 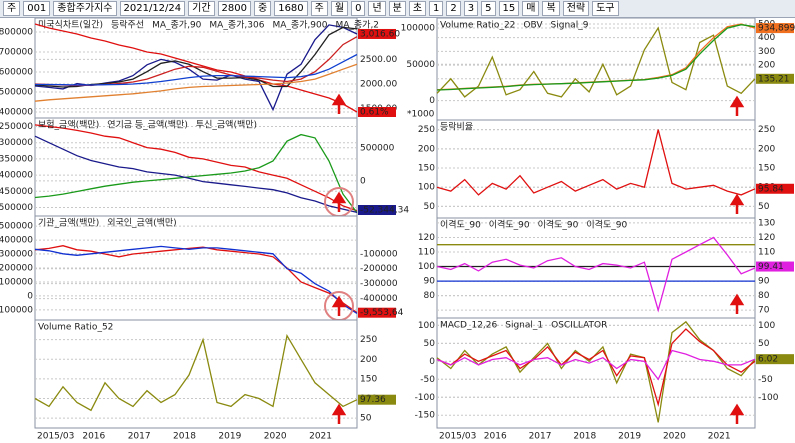 I want to click on x-tick-label: 2016, so click(x=93, y=437).